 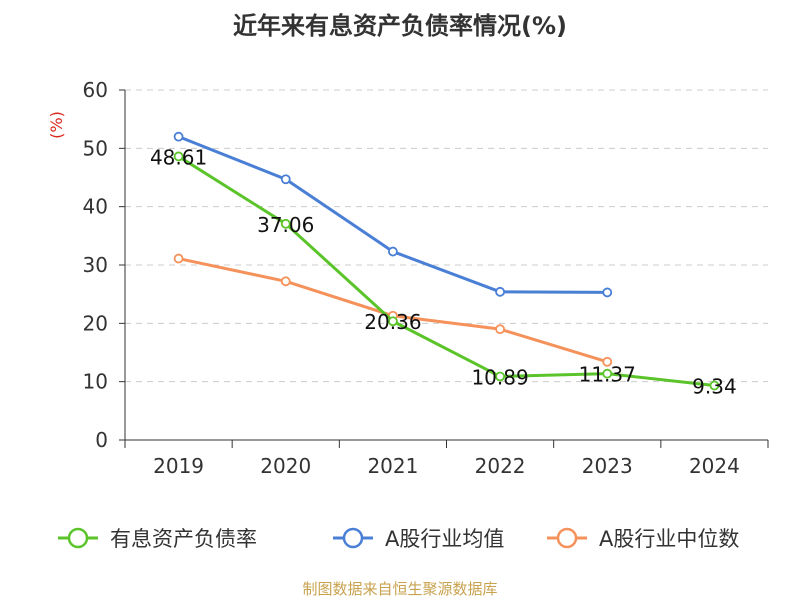 I want to click on y-axis-label: (%), so click(x=56, y=125).